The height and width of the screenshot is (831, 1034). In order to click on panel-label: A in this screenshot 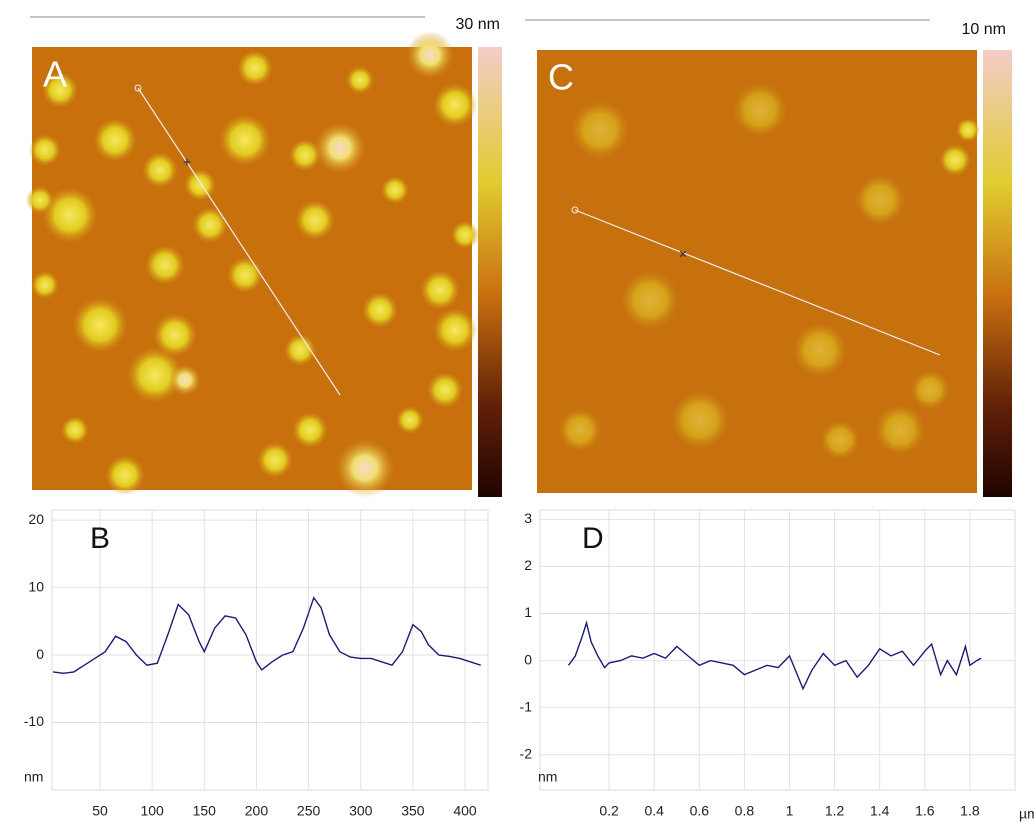, I will do `click(55, 74)`.